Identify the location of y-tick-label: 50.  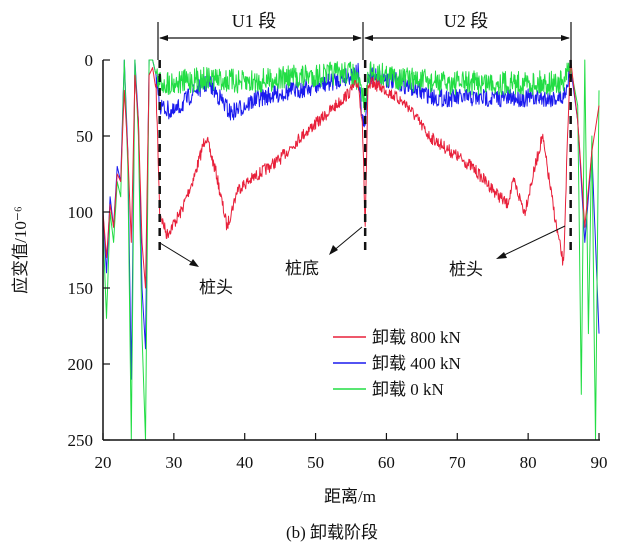
(84, 136).